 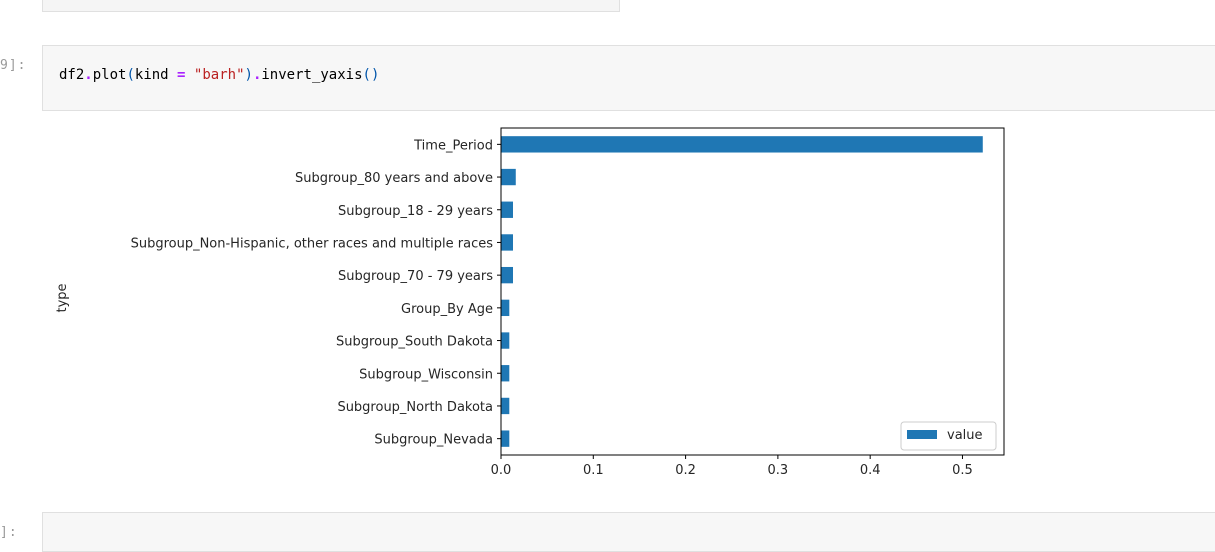 What do you see at coordinates (453, 145) in the screenshot?
I see `y-tick-label-0: Time_Period` at bounding box center [453, 145].